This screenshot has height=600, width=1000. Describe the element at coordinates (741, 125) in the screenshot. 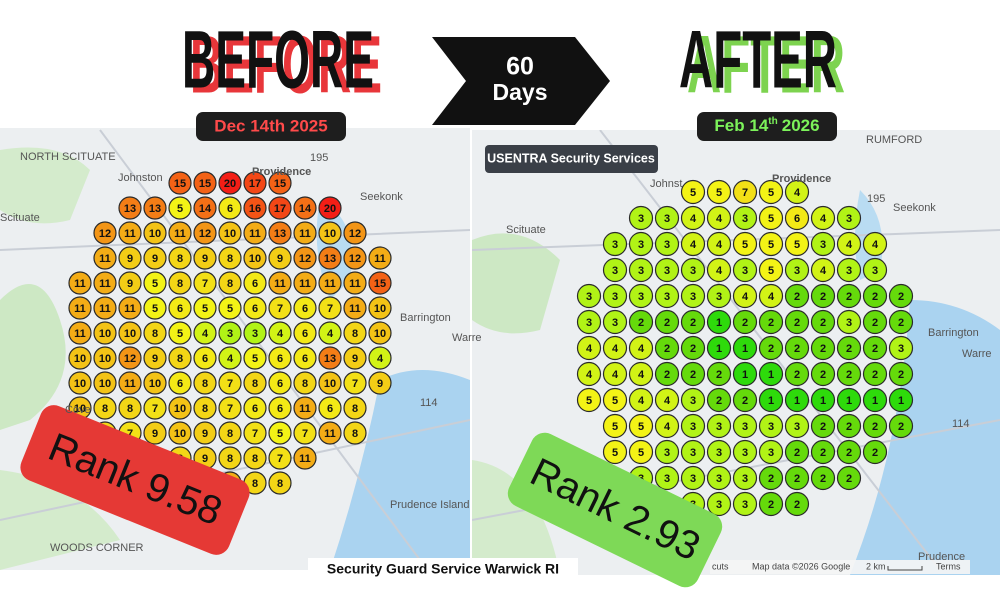

I see `date-day: Feb 14` at that location.